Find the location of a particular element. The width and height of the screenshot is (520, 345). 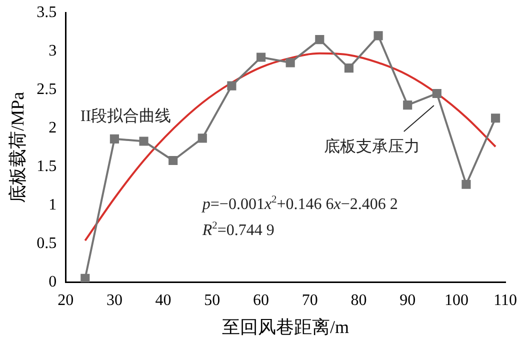

series-label: 底板支承压力 is located at coordinates (372, 146).